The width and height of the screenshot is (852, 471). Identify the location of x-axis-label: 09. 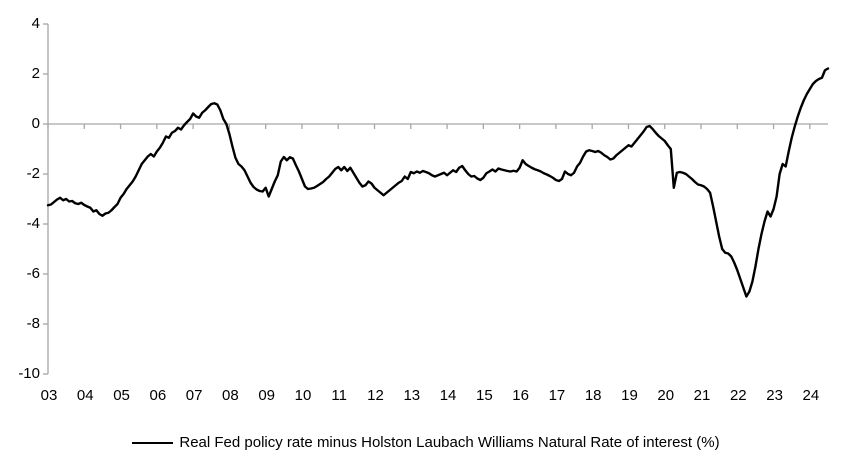
(267, 395).